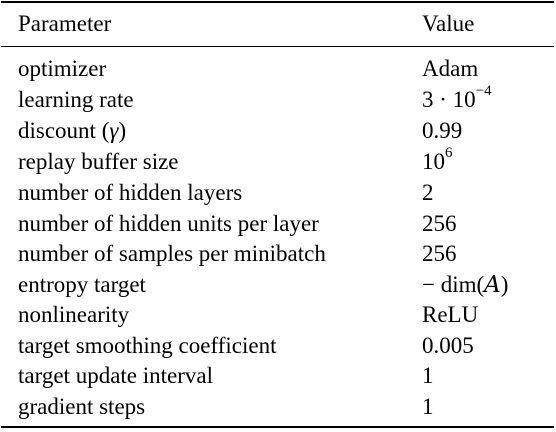 This screenshot has height=432, width=556. What do you see at coordinates (450, 314) in the screenshot?
I see `value-cell: ReLU` at bounding box center [450, 314].